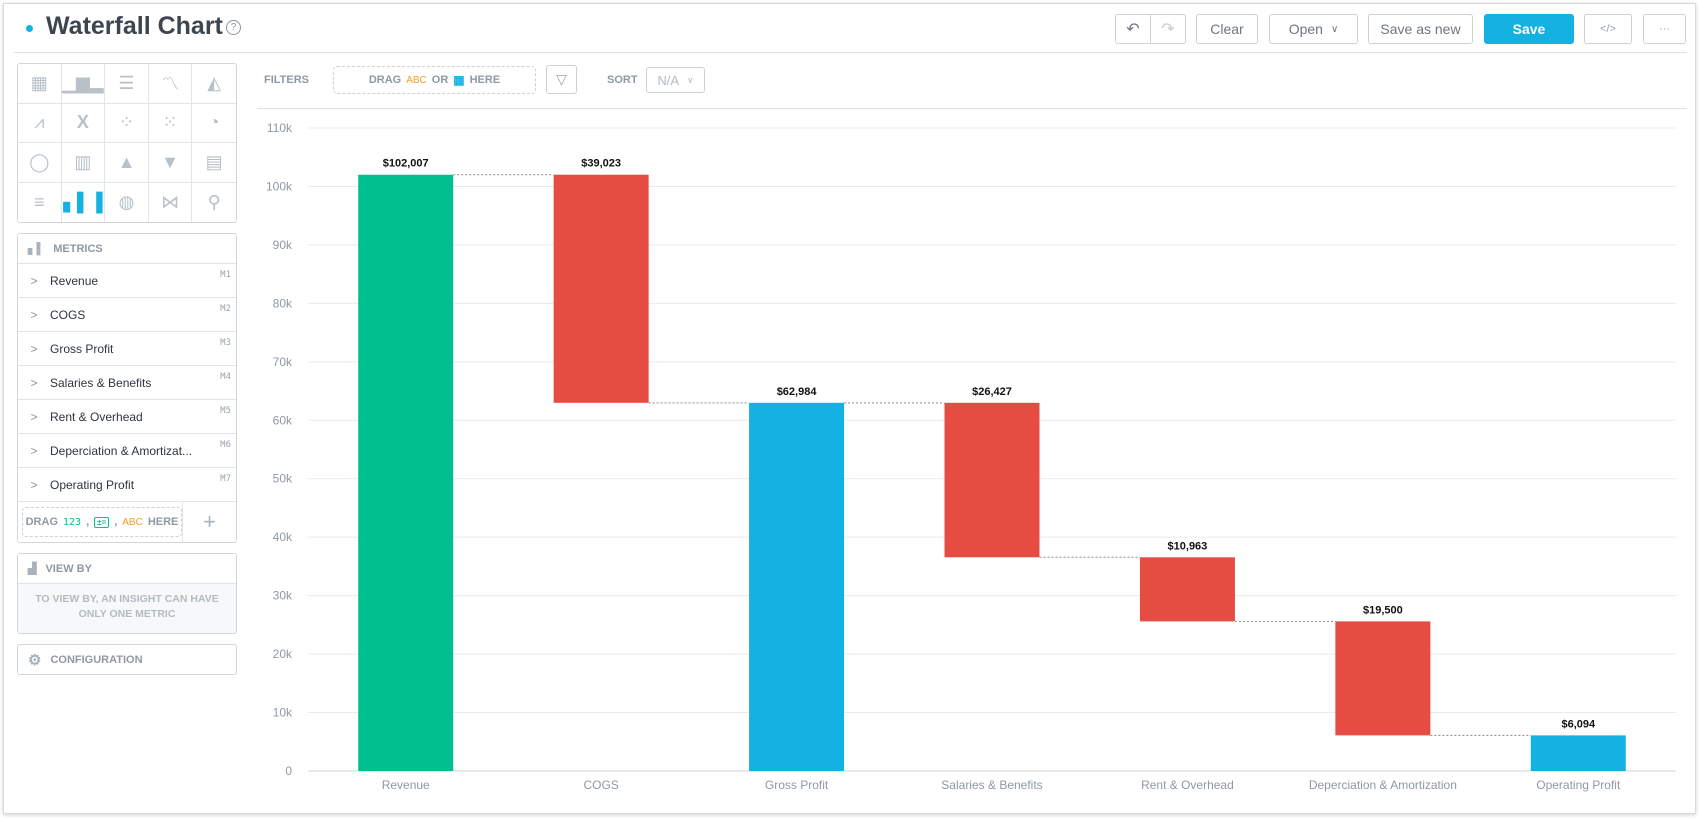 The image size is (1701, 819). What do you see at coordinates (850, 52) in the screenshot?
I see `header-divider` at bounding box center [850, 52].